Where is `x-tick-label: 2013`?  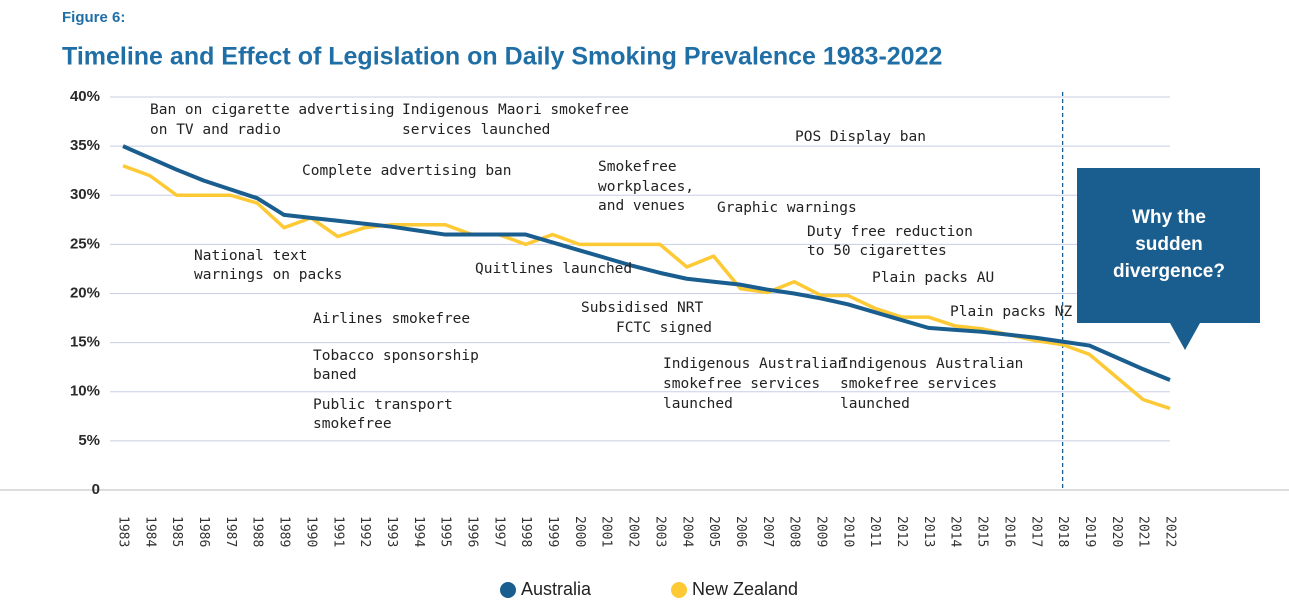 x-tick-label: 2013 is located at coordinates (928, 531).